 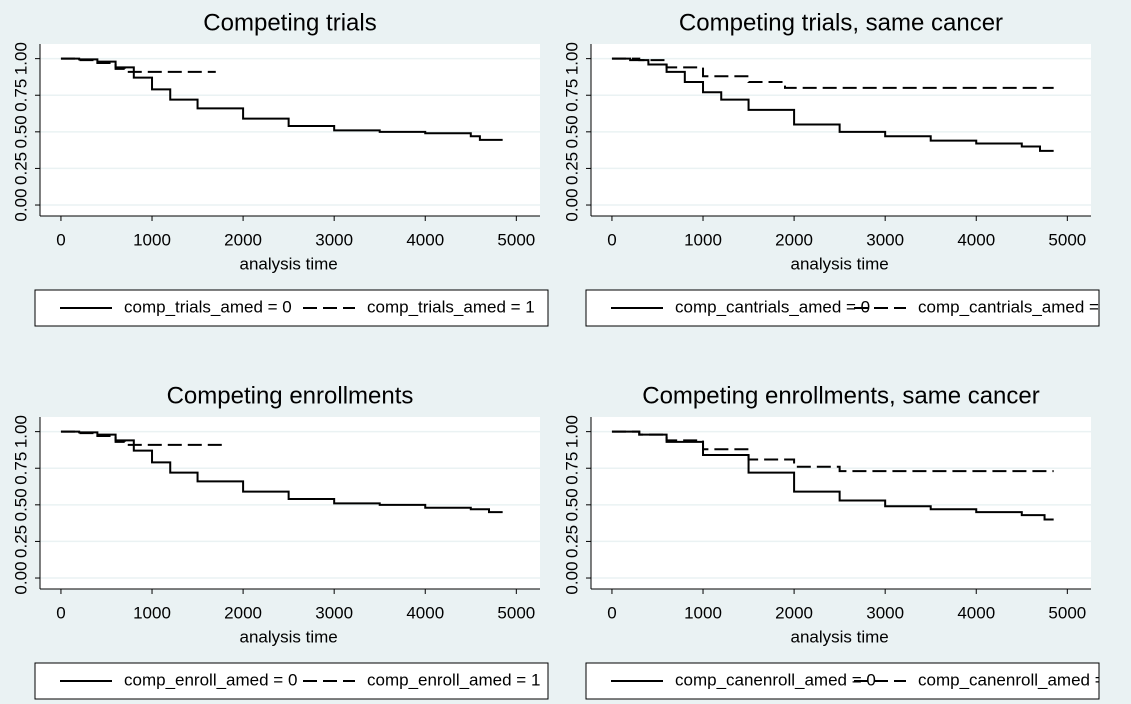 I want to click on legend-label: comp_enroll_amed = 0, so click(x=210, y=679).